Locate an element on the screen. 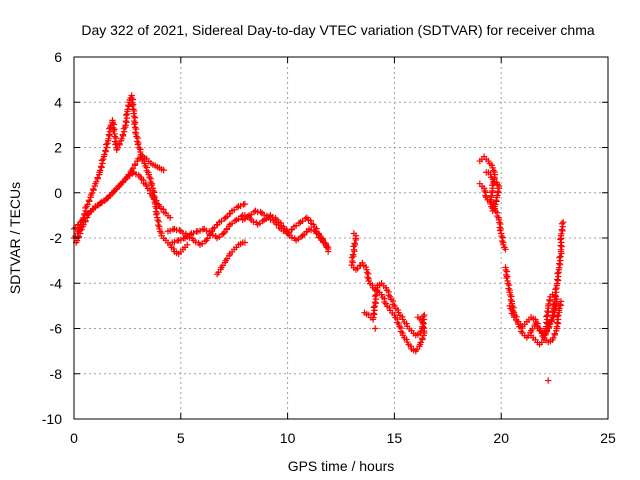 The height and width of the screenshot is (480, 640). x-tick-label: 5 is located at coordinates (181, 438).